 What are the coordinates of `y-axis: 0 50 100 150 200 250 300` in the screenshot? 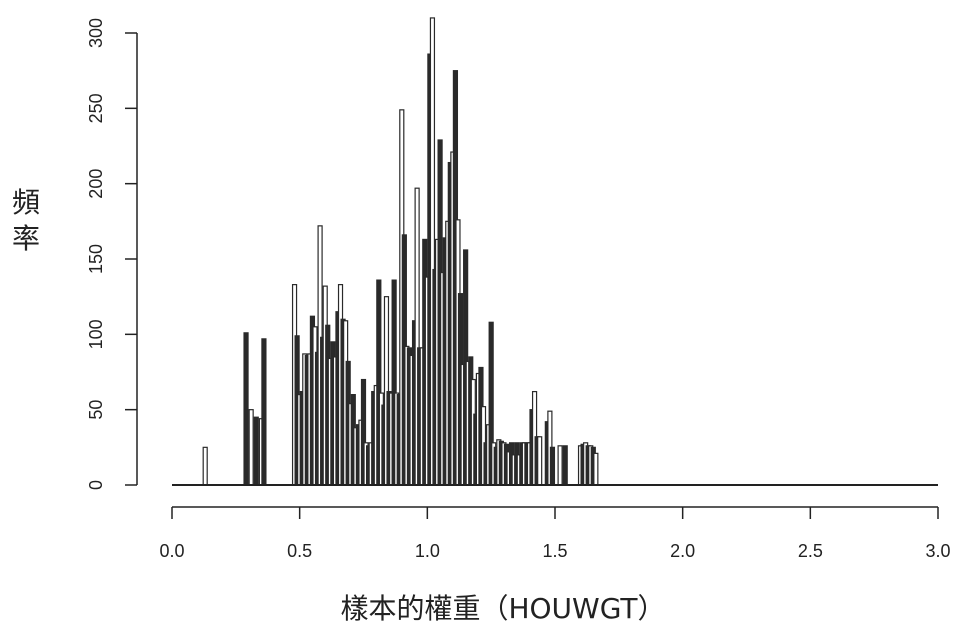 It's located at (112, 254).